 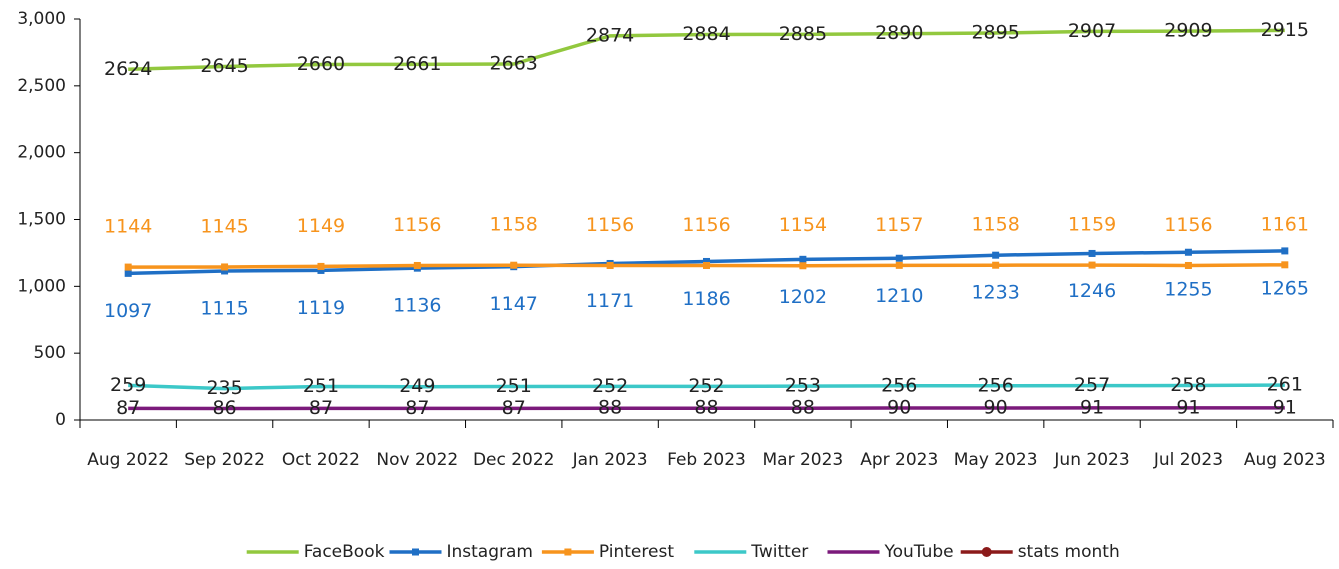 What do you see at coordinates (1092, 291) in the screenshot?
I see `data-label: 1246` at bounding box center [1092, 291].